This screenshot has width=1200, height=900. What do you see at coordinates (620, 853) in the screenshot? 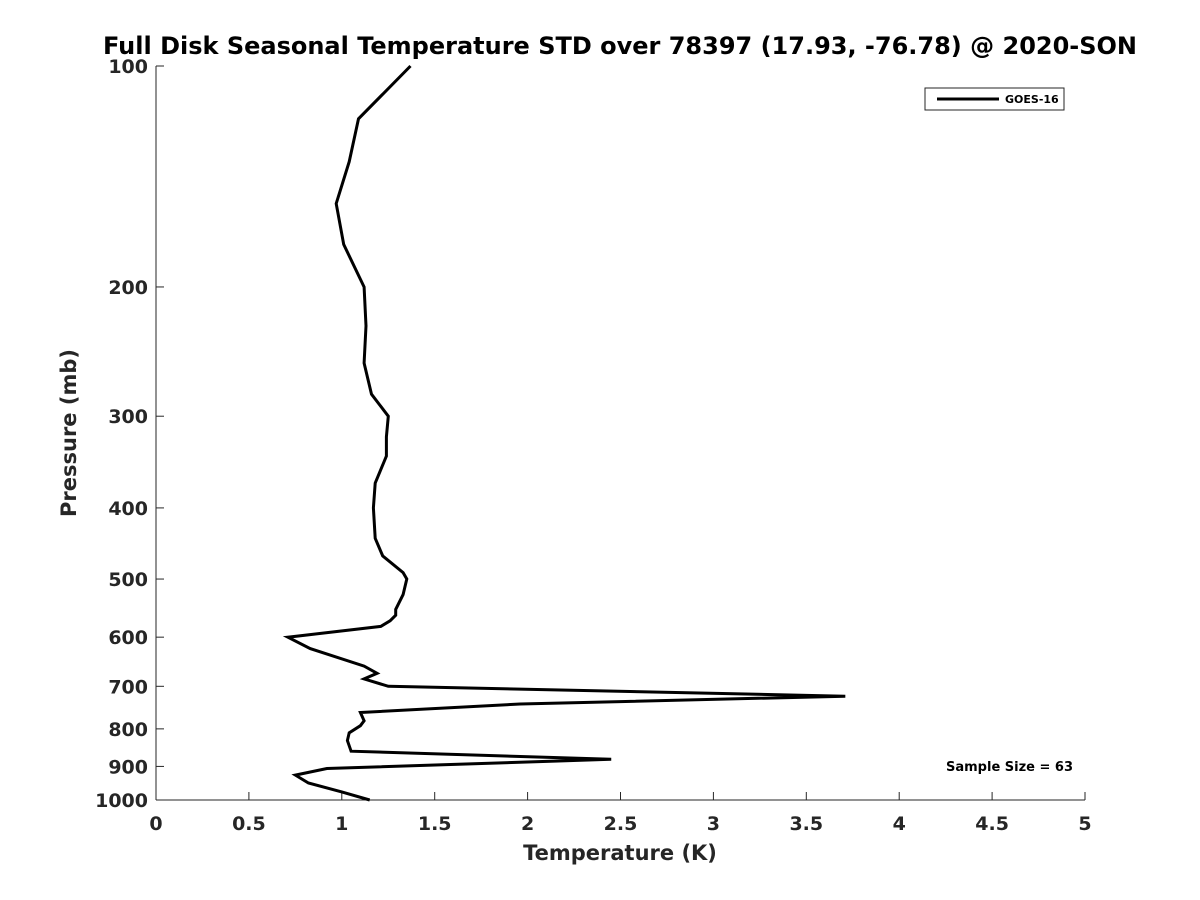
I see `x-axis-label: Temperature (K)` at bounding box center [620, 853].